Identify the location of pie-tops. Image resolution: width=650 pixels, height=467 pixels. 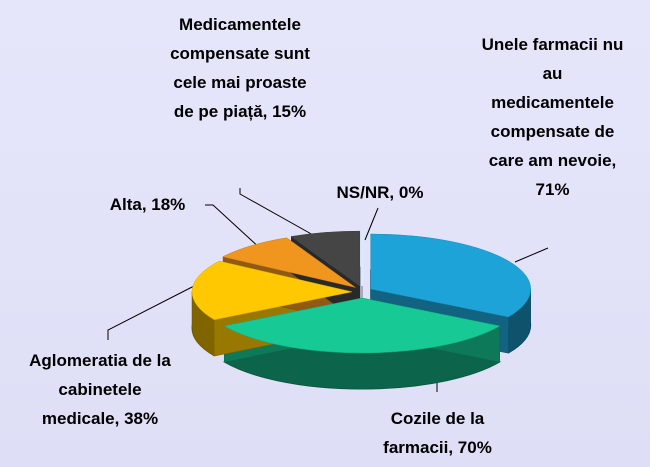
(361, 292).